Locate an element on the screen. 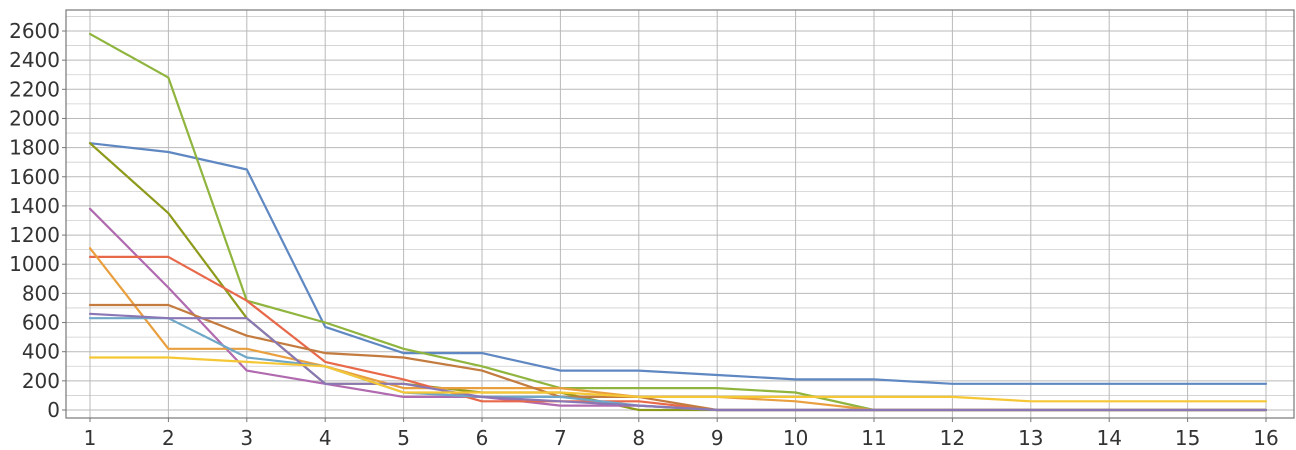 This screenshot has width=1296, height=450. x-tick-label: 10 is located at coordinates (795, 438).